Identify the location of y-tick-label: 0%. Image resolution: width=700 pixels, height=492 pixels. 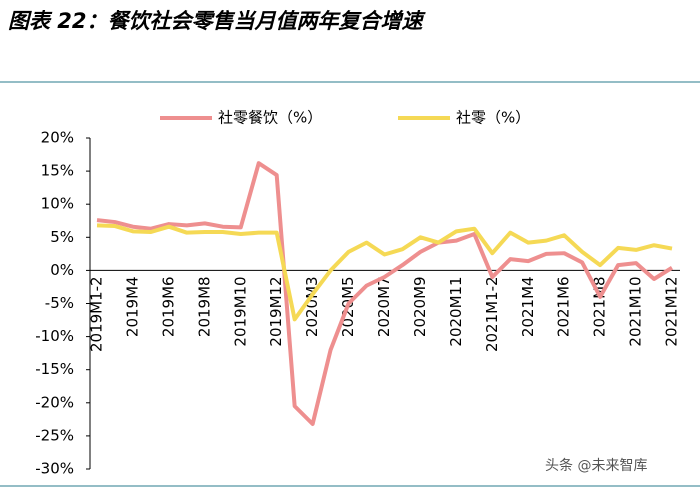
(62, 270).